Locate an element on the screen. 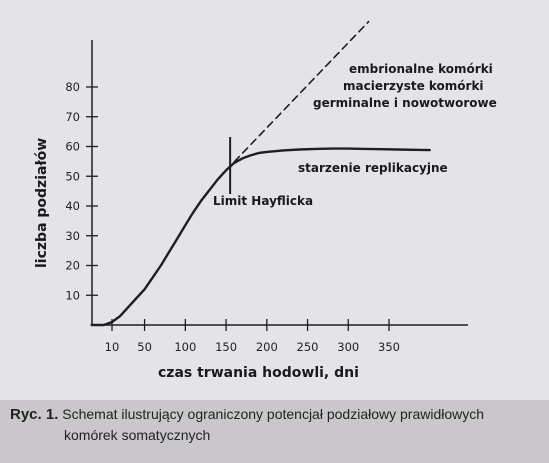 Image resolution: width=549 pixels, height=463 pixels. y-tick-label-70: 70 is located at coordinates (72, 117).